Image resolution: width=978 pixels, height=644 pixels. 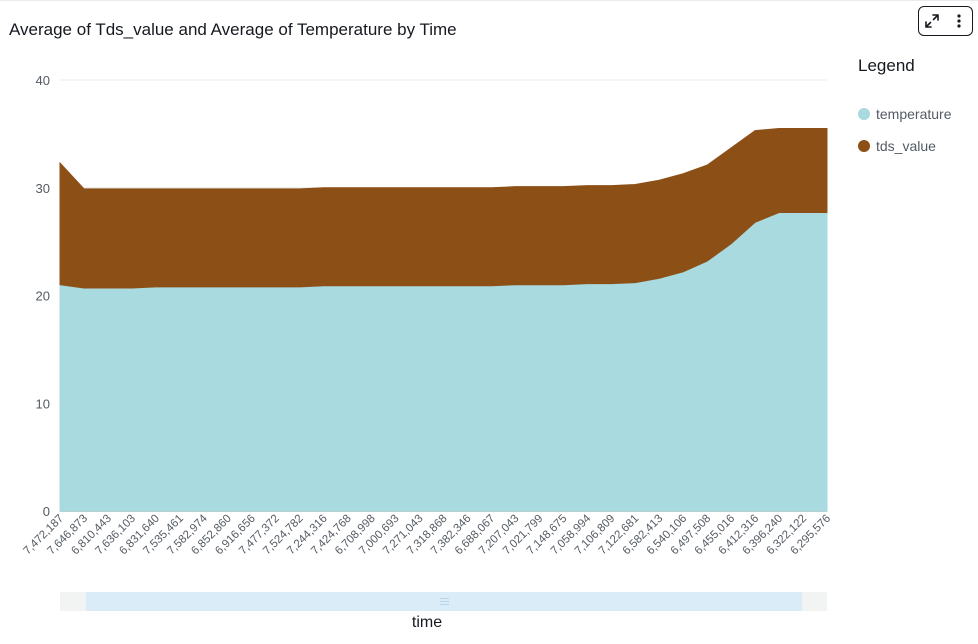 I want to click on scrollbar-grip-icon, so click(x=444, y=601).